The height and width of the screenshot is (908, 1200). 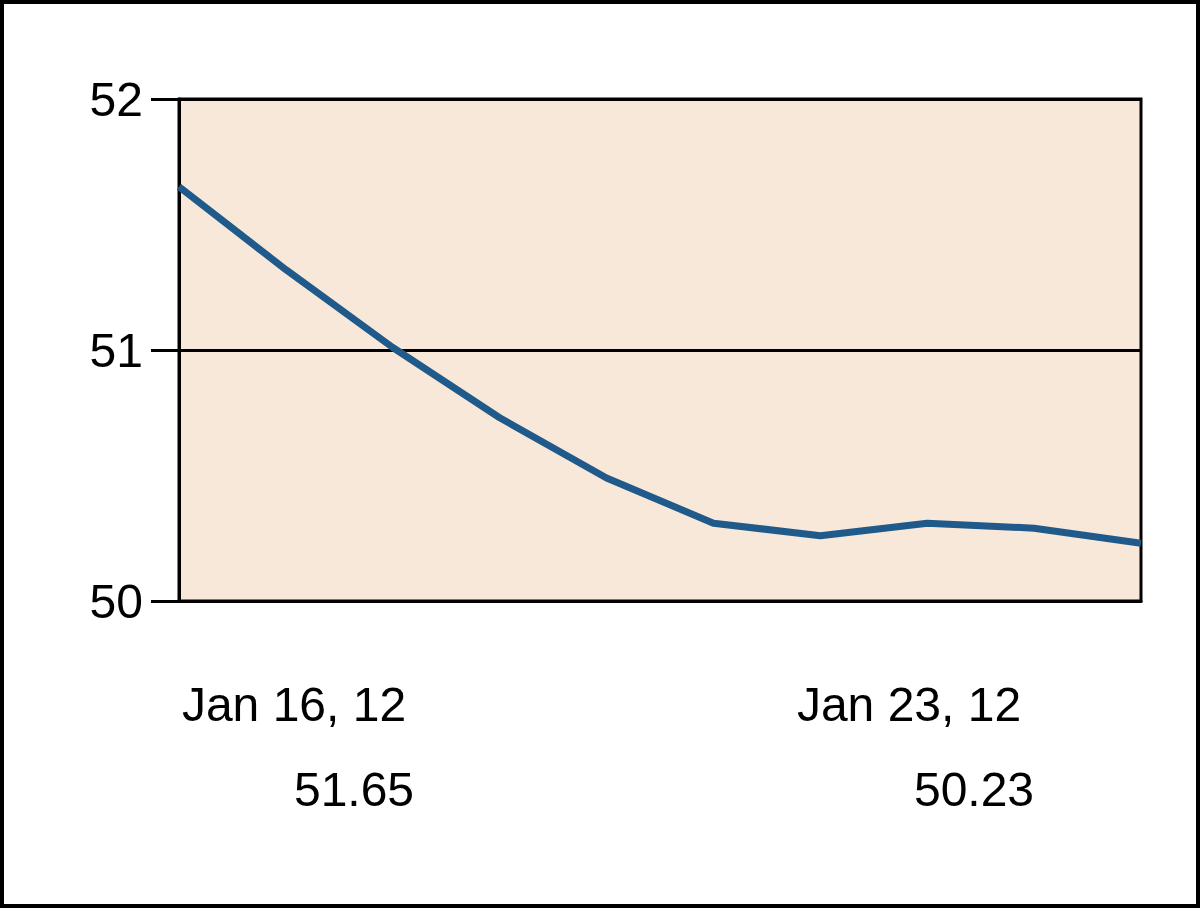 What do you see at coordinates (116, 601) in the screenshot?
I see `y-tick-label: 50` at bounding box center [116, 601].